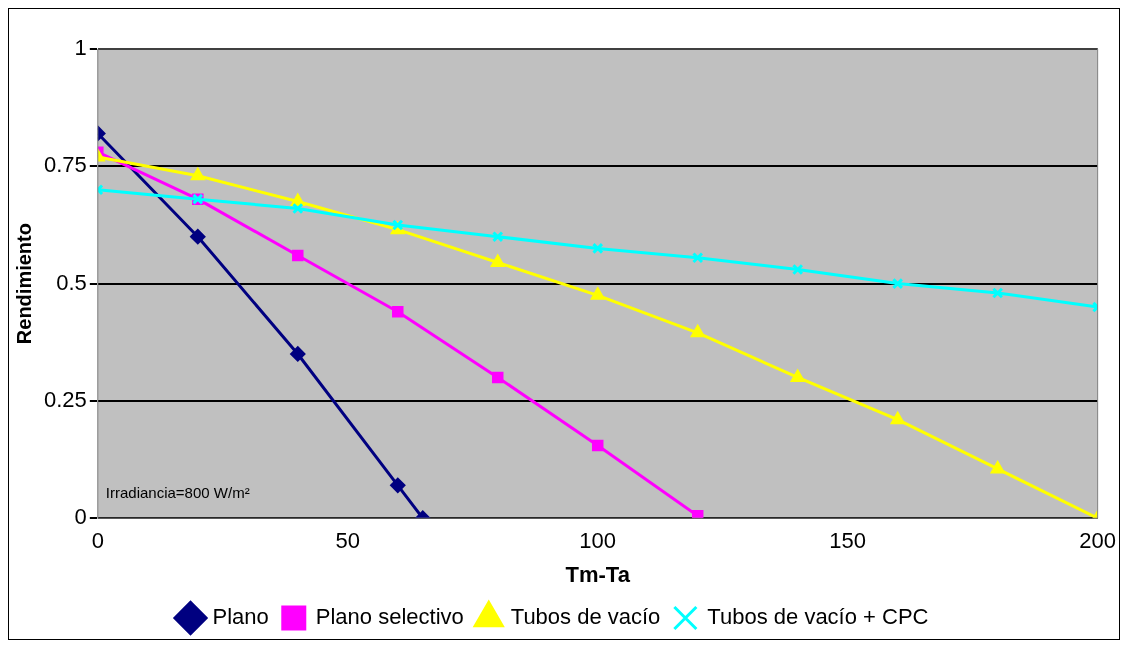  I want to click on y-axis-title: Rendimiento, so click(23, 284).